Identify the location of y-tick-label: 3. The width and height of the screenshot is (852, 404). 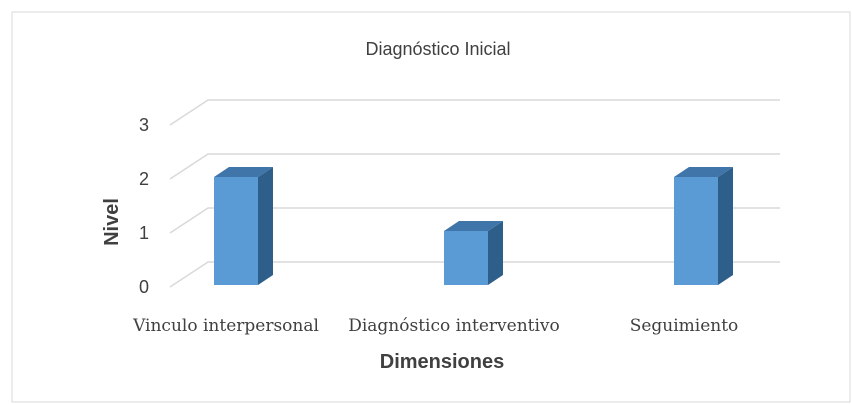
(144, 125).